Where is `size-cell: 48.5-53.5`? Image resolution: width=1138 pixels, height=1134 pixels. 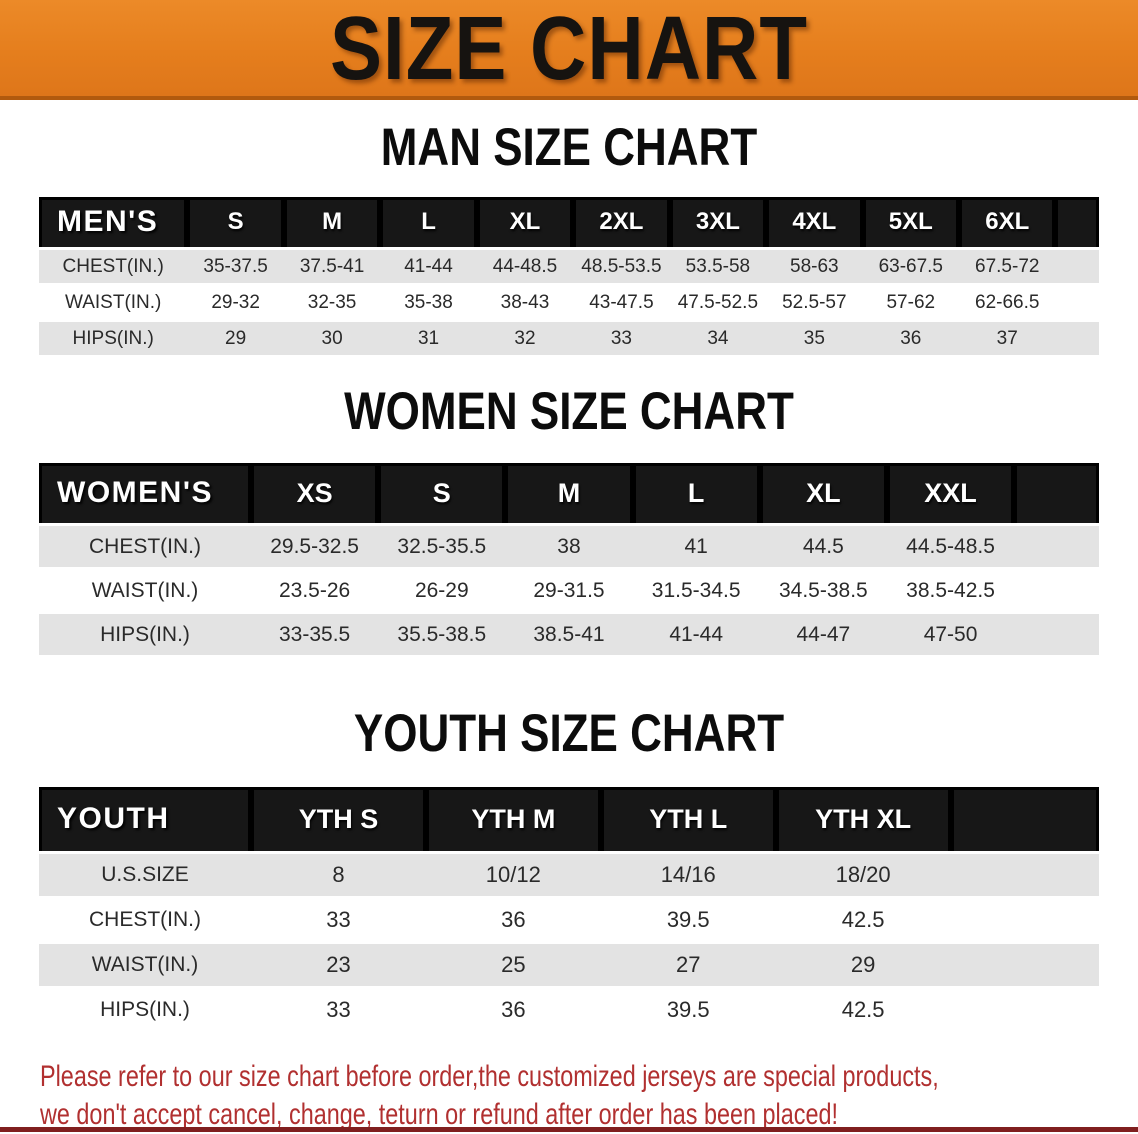
size-cell: 48.5-53.5 is located at coordinates (621, 266).